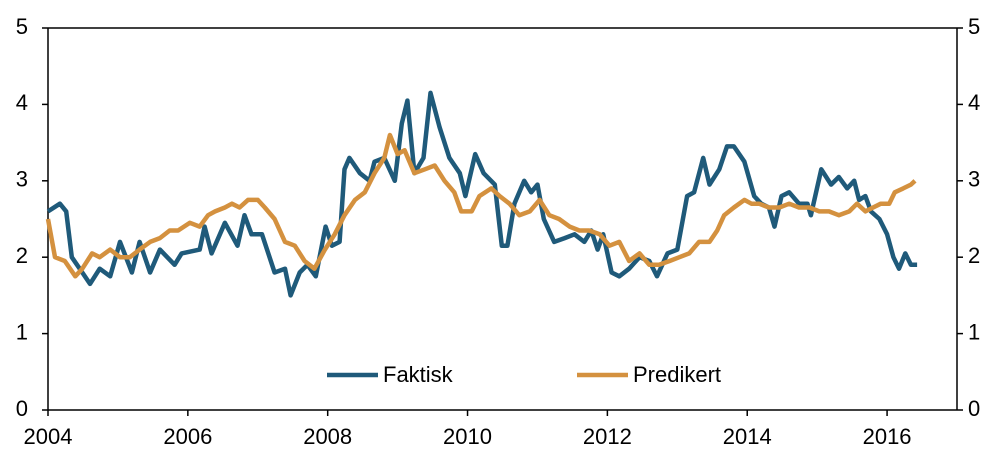  What do you see at coordinates (22, 408) in the screenshot?
I see `y-tick-label: 0` at bounding box center [22, 408].